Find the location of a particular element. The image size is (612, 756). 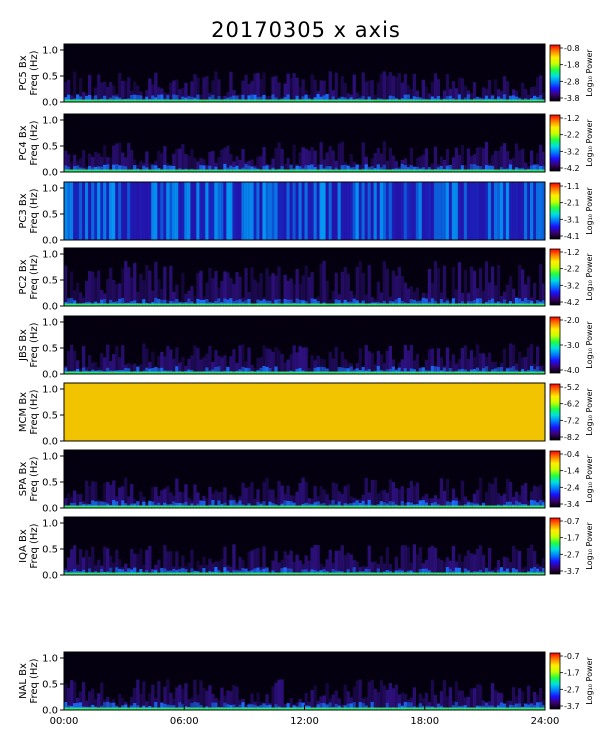

colorbar-tick-label: -2.1 is located at coordinates (572, 203).